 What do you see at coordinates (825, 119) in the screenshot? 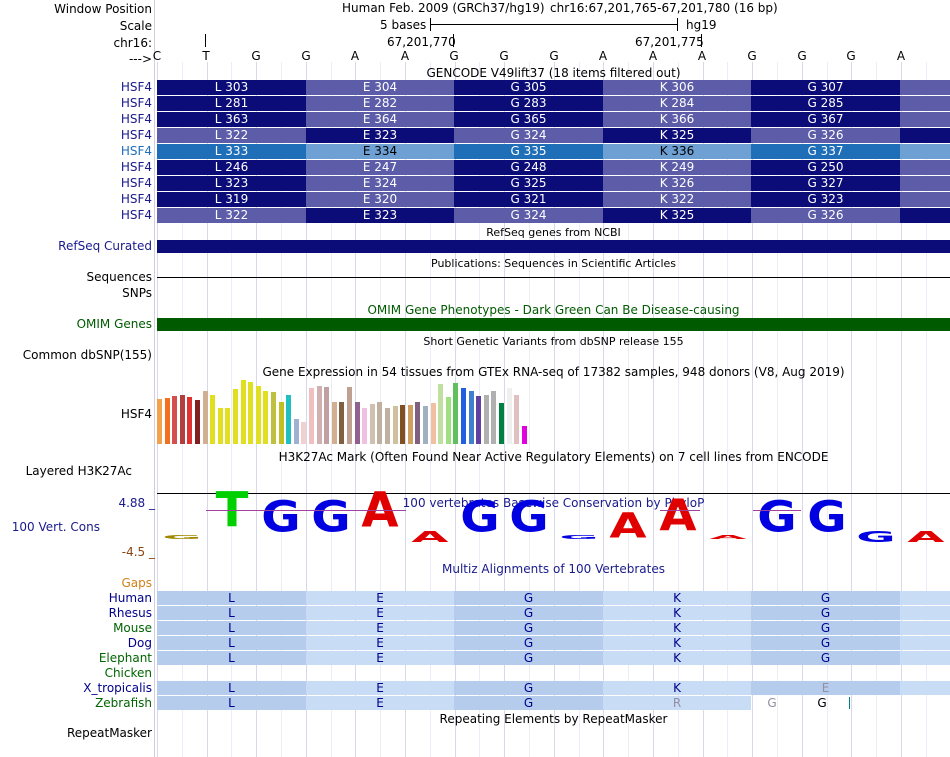
I see `gencode-codon: G 367` at bounding box center [825, 119].